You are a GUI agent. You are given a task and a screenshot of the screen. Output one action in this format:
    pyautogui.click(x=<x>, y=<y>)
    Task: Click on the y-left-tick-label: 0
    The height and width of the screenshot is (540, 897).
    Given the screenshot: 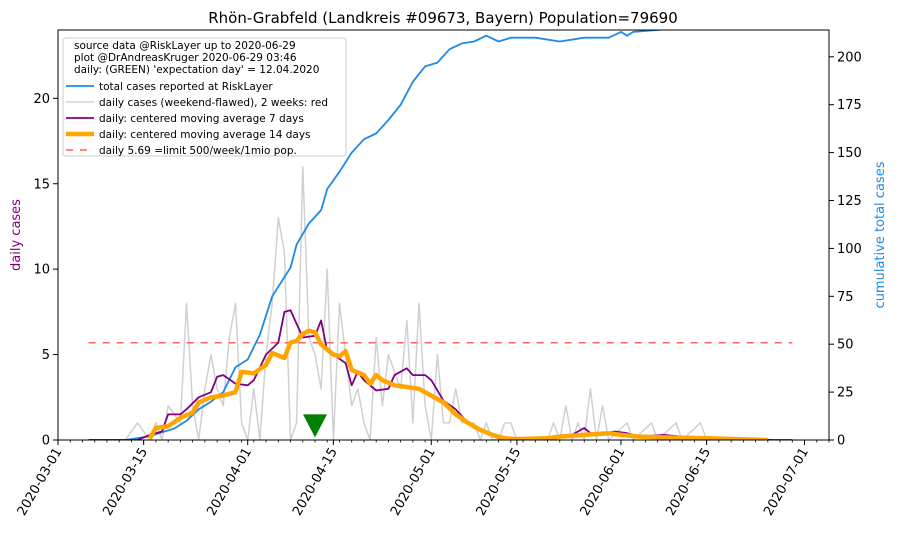 What is the action you would take?
    pyautogui.click(x=46, y=441)
    